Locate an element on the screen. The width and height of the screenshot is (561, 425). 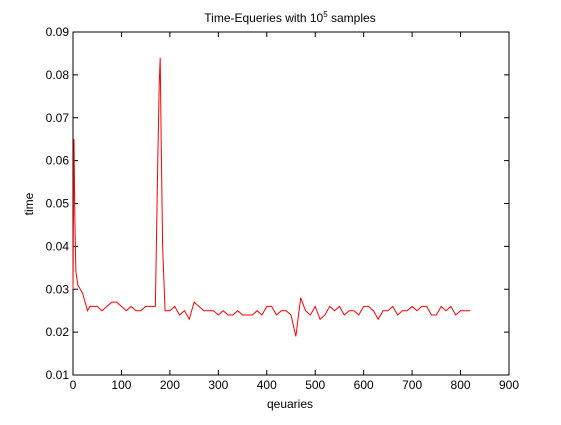
y-axis-label: time is located at coordinates (29, 203).